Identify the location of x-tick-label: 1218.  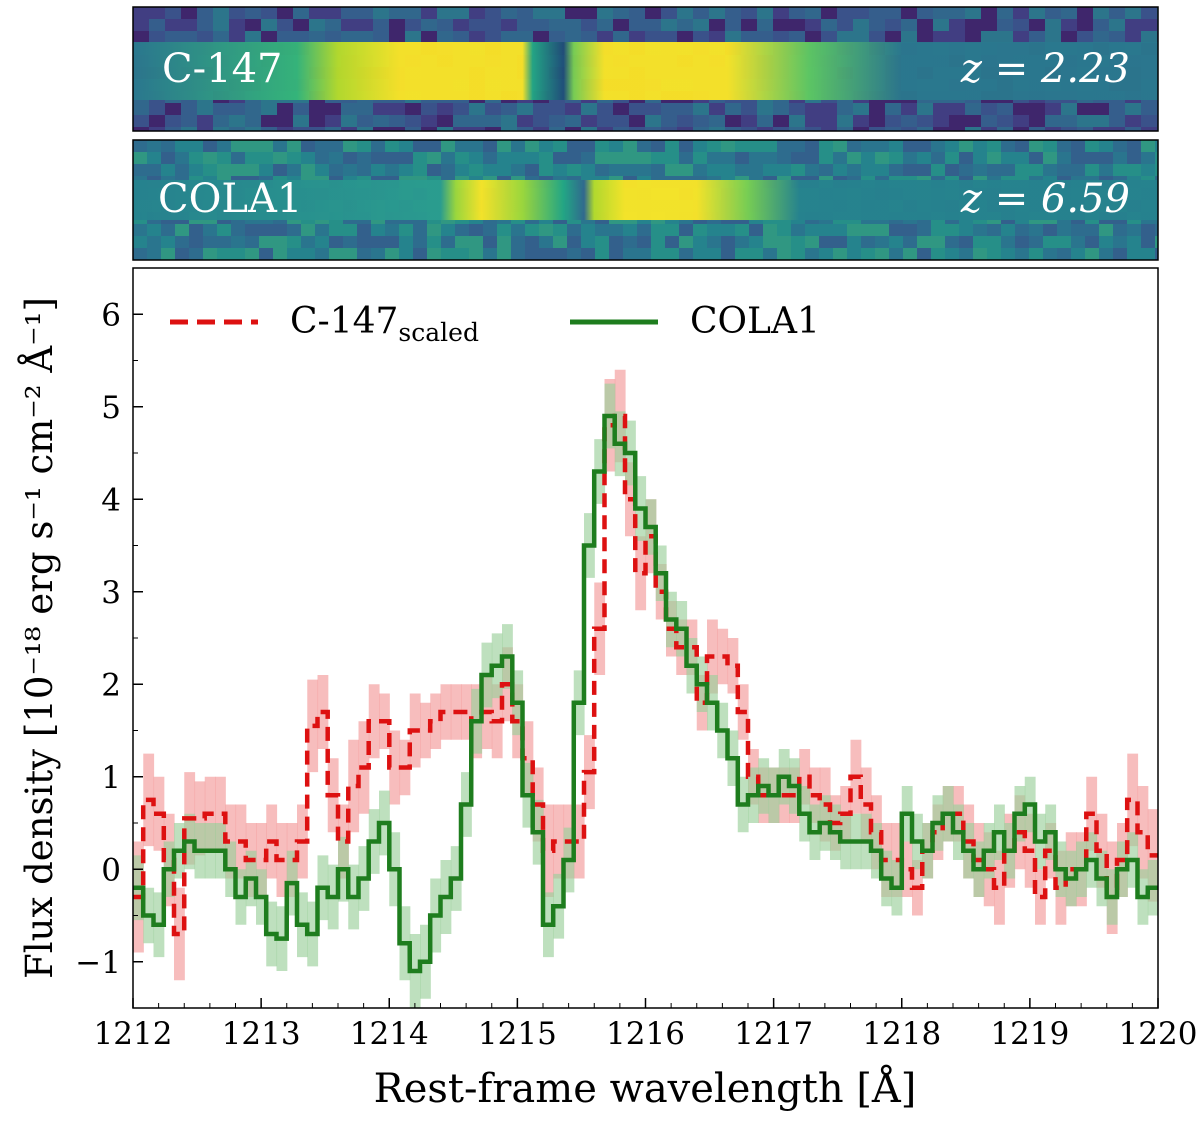
(901, 1034).